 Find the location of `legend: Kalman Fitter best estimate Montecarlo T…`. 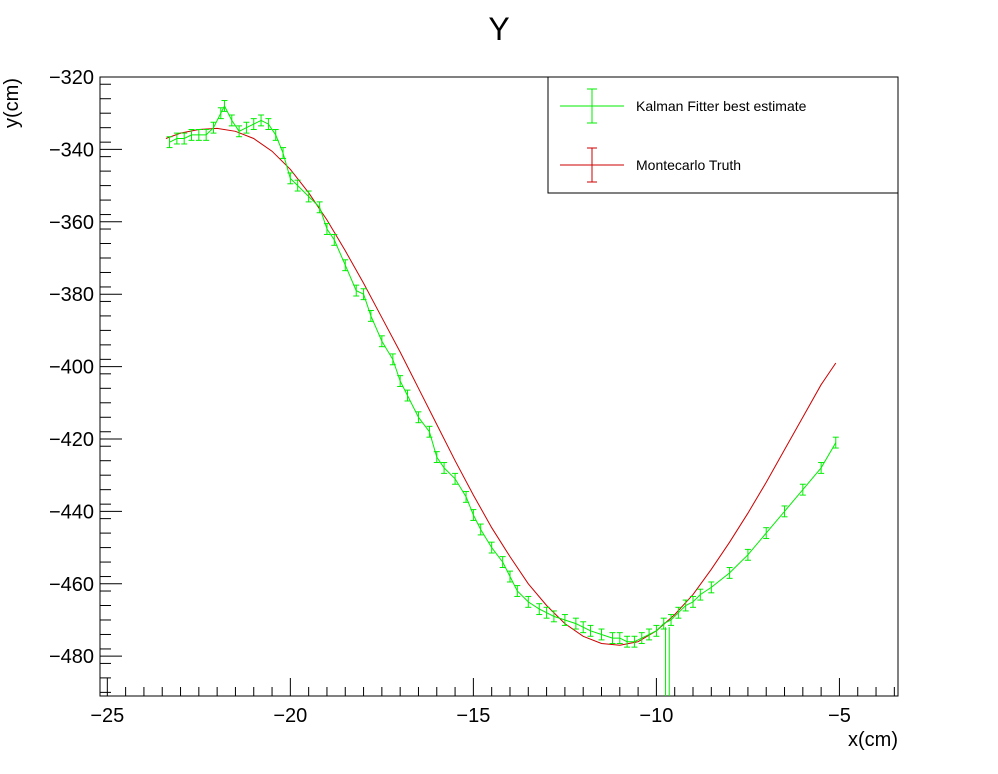

legend: Kalman Fitter best estimate Montecarlo T… is located at coordinates (723, 135).